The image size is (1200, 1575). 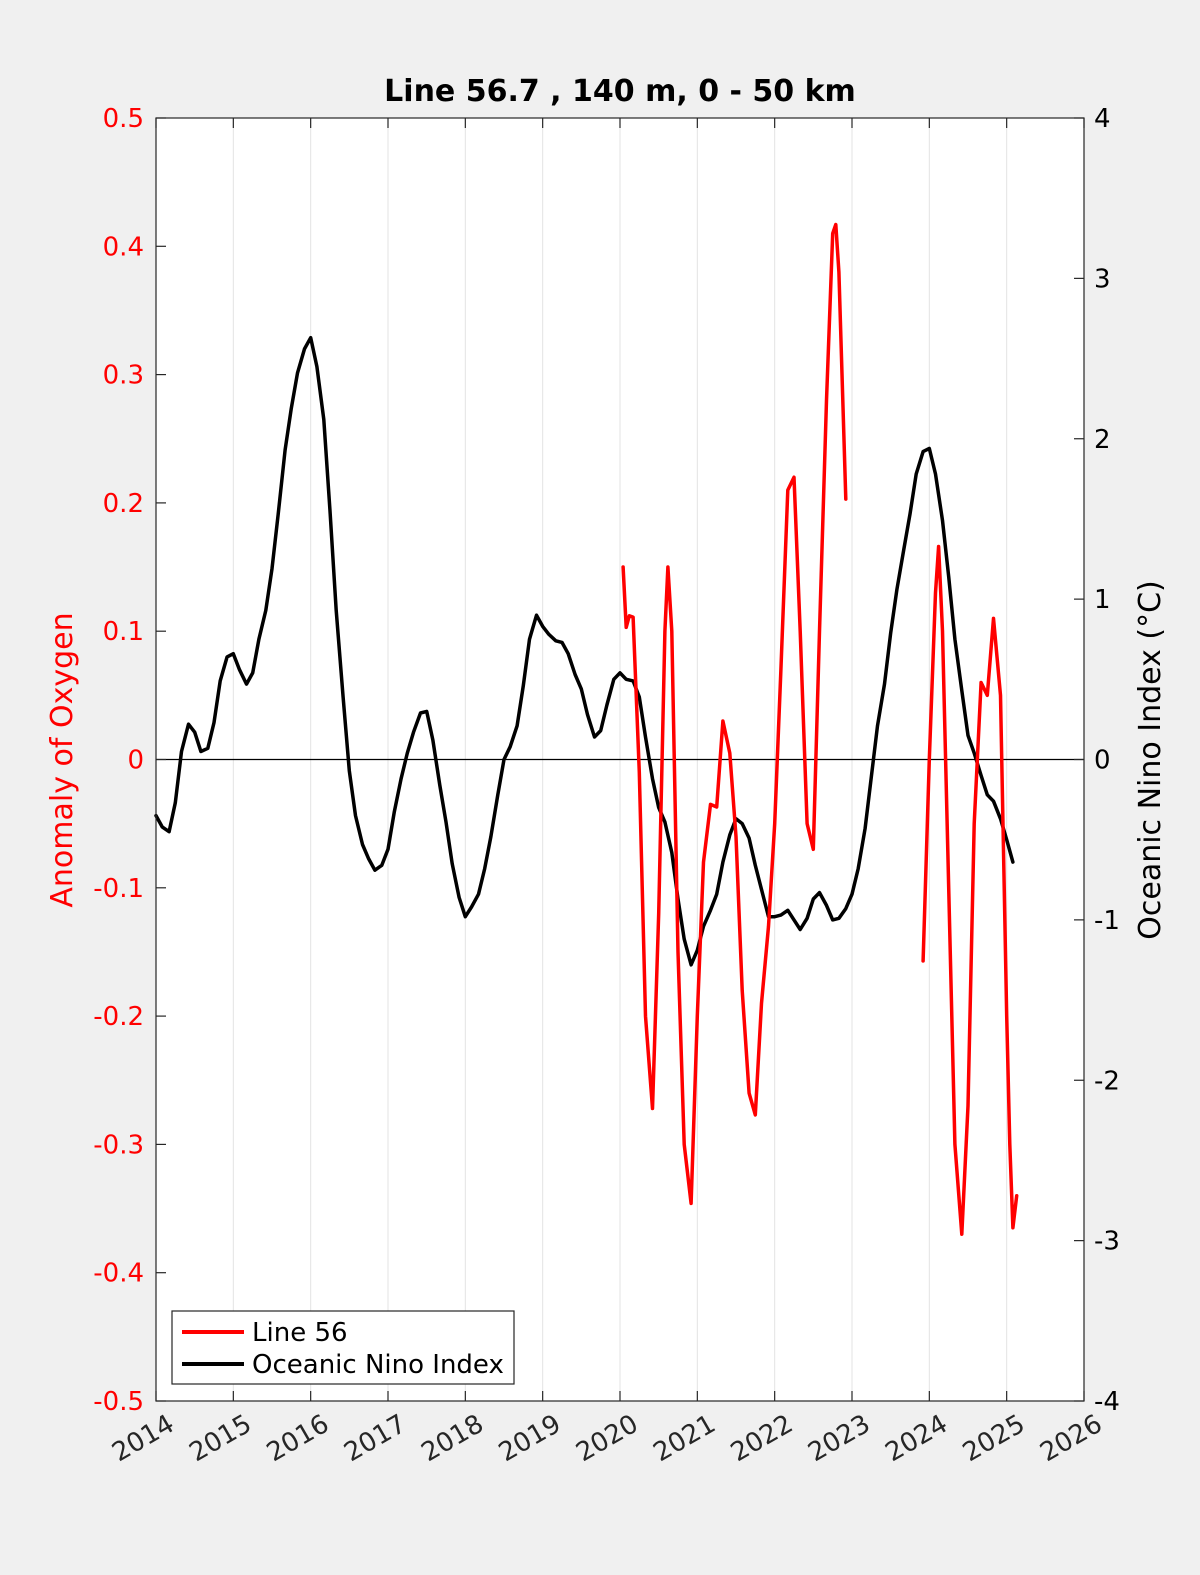 I want to click on legend: Line 56 Oceanic Nino Index, so click(x=343, y=1347).